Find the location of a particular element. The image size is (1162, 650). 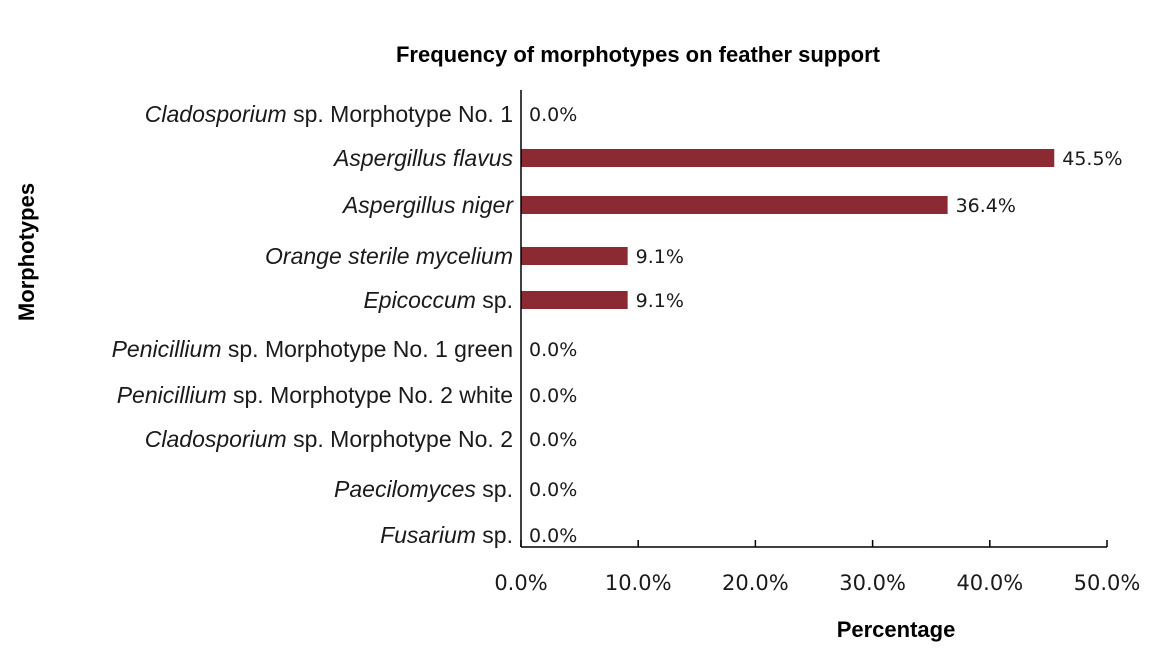

category-label: Cladosporium sp. Morphotype No. 1 is located at coordinates (329, 114).